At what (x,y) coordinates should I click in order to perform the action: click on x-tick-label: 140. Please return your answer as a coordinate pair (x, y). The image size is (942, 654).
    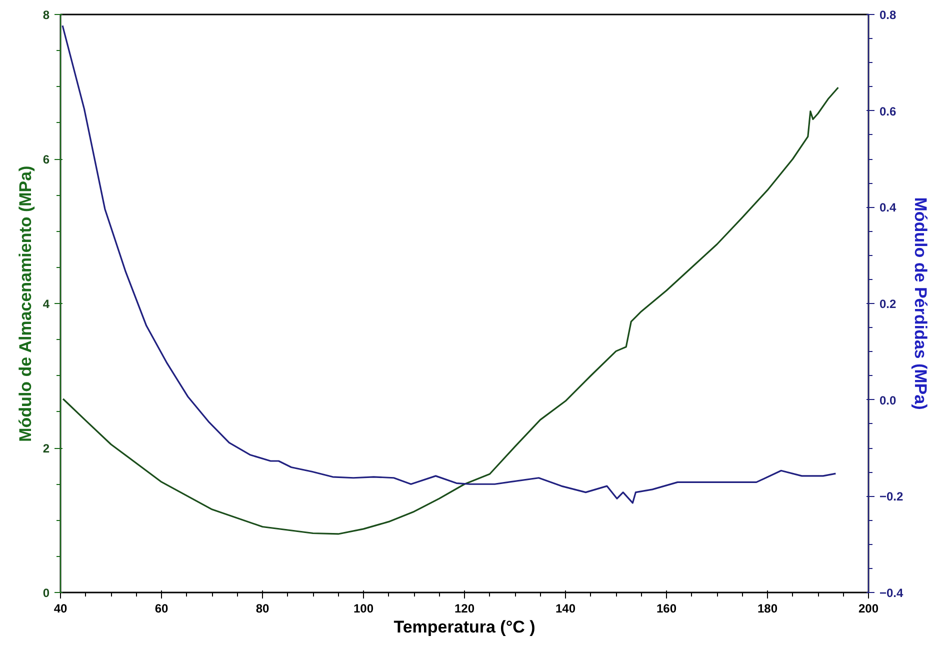
    Looking at the image, I should click on (565, 609).